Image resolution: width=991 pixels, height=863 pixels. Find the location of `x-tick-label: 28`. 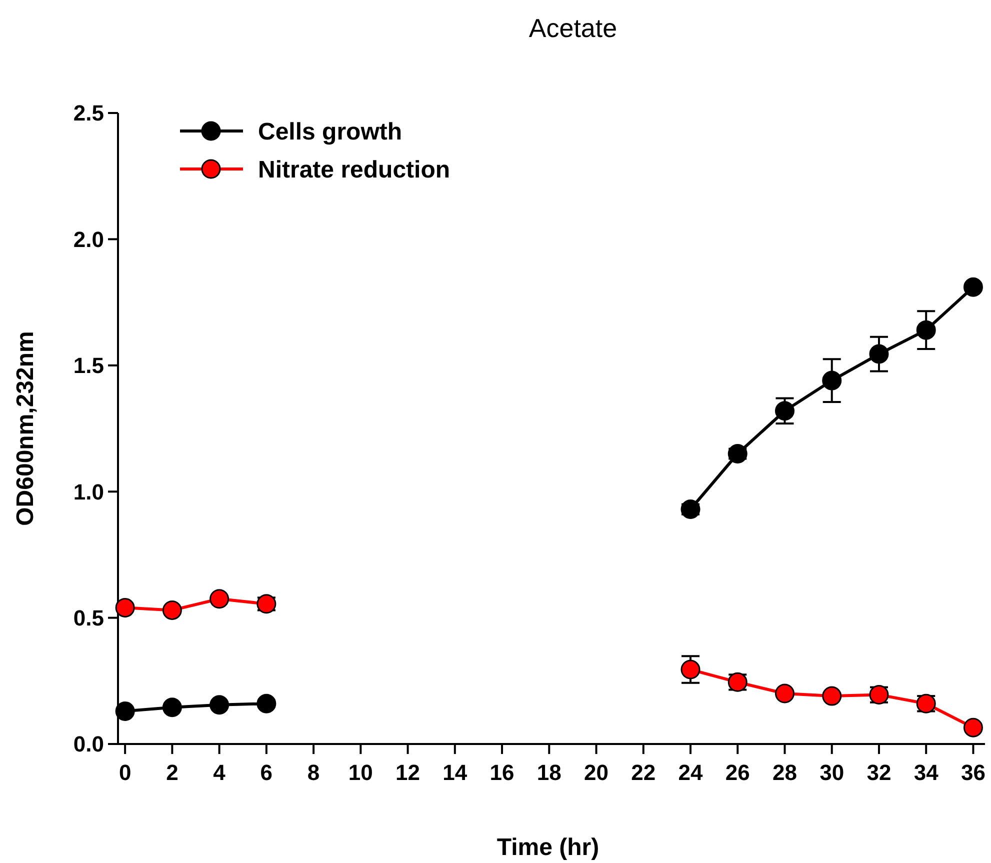

x-tick-label: 28 is located at coordinates (784, 772).